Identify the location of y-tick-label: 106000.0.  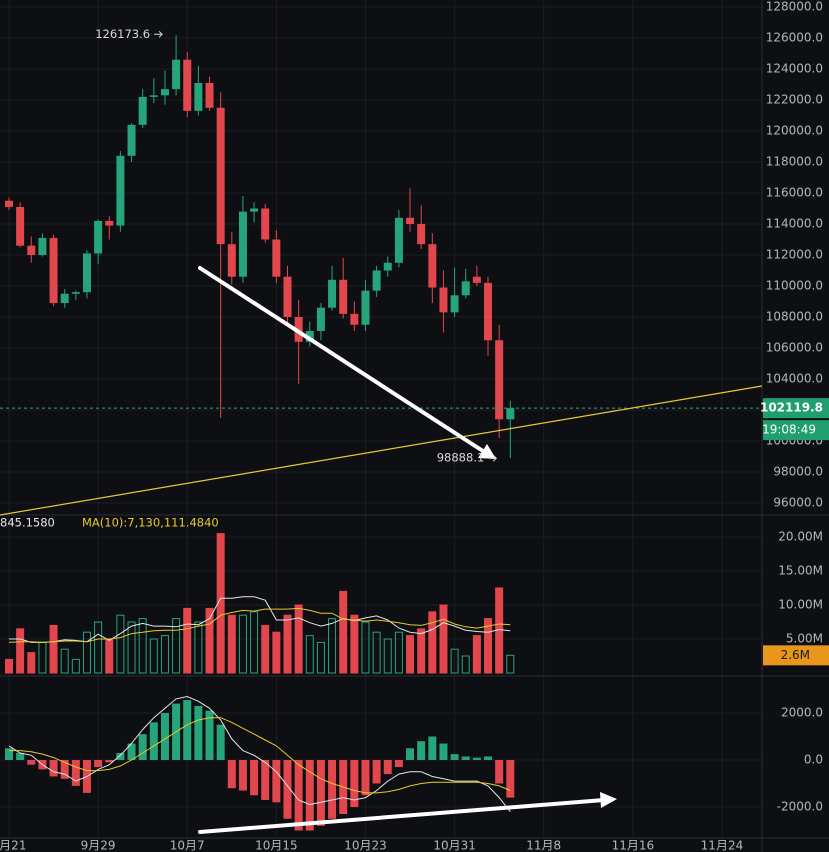
(794, 348).